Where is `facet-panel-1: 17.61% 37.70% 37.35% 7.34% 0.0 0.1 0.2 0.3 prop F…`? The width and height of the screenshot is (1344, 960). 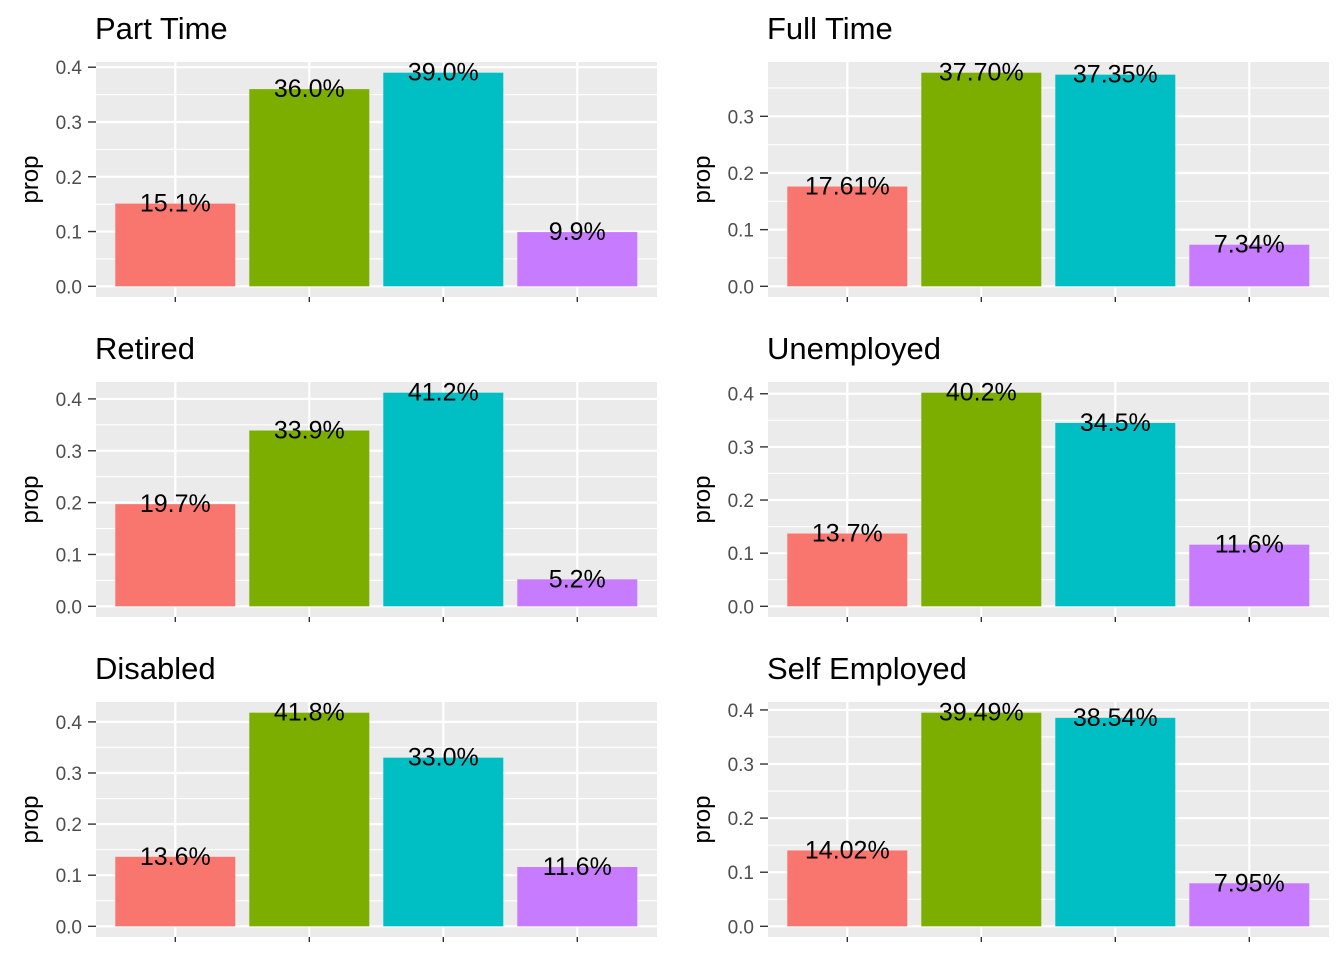 facet-panel-1: 17.61% 37.70% 37.35% 7.34% 0.0 0.1 0.2 0.3 prop F… is located at coordinates (1009, 156).